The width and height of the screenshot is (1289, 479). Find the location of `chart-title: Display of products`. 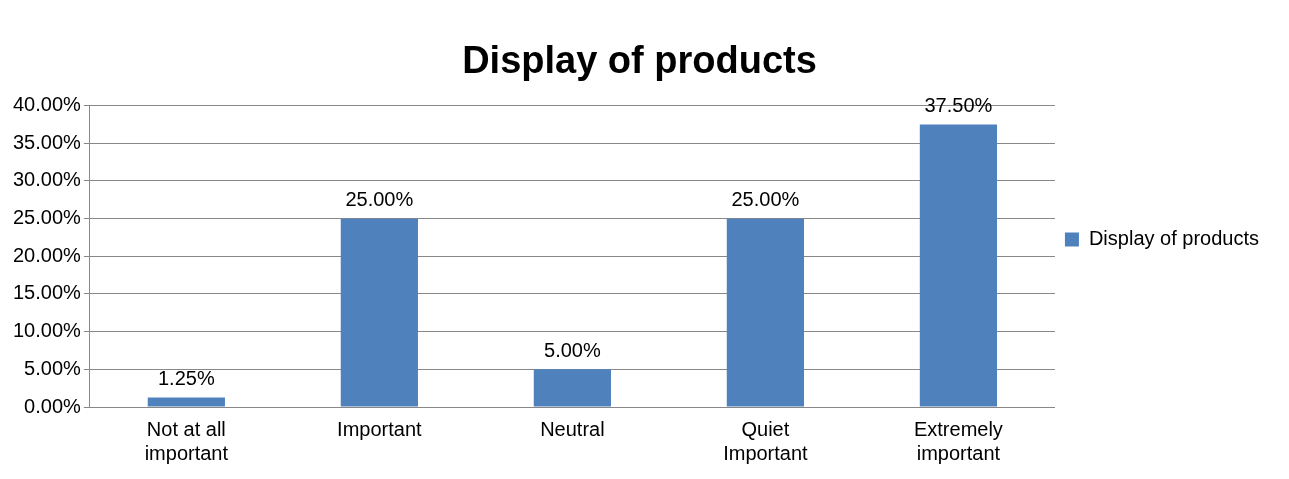

chart-title: Display of products is located at coordinates (639, 60).